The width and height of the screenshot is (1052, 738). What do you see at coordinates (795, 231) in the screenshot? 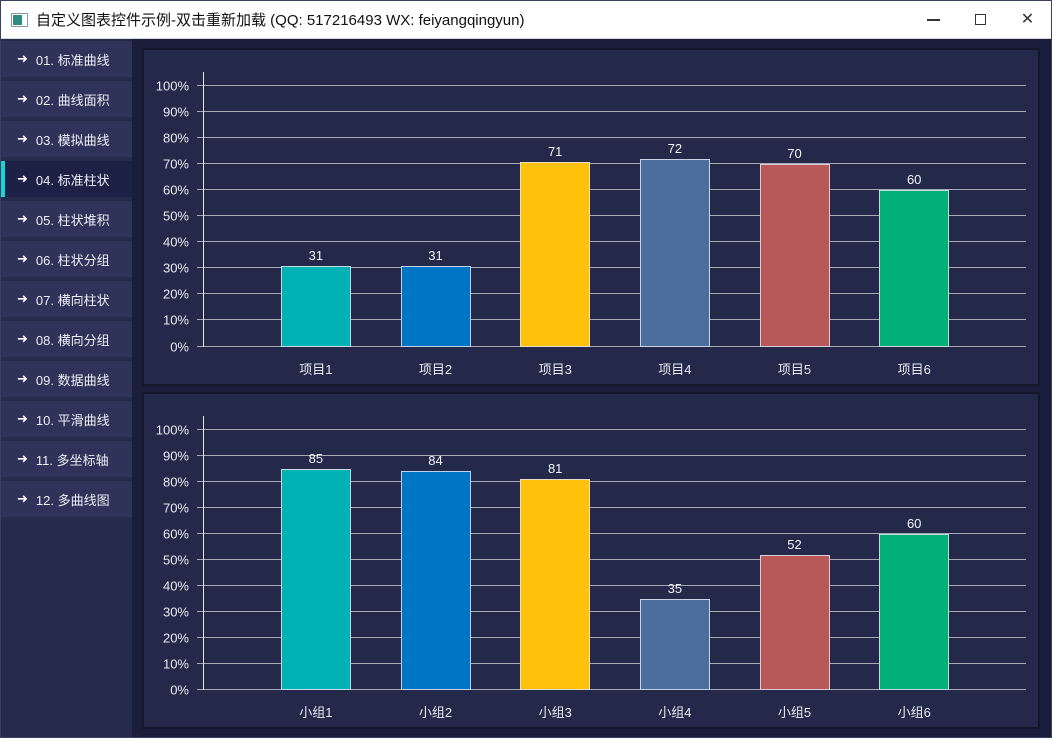
I see `bar-column: 70 项目5` at bounding box center [795, 231].